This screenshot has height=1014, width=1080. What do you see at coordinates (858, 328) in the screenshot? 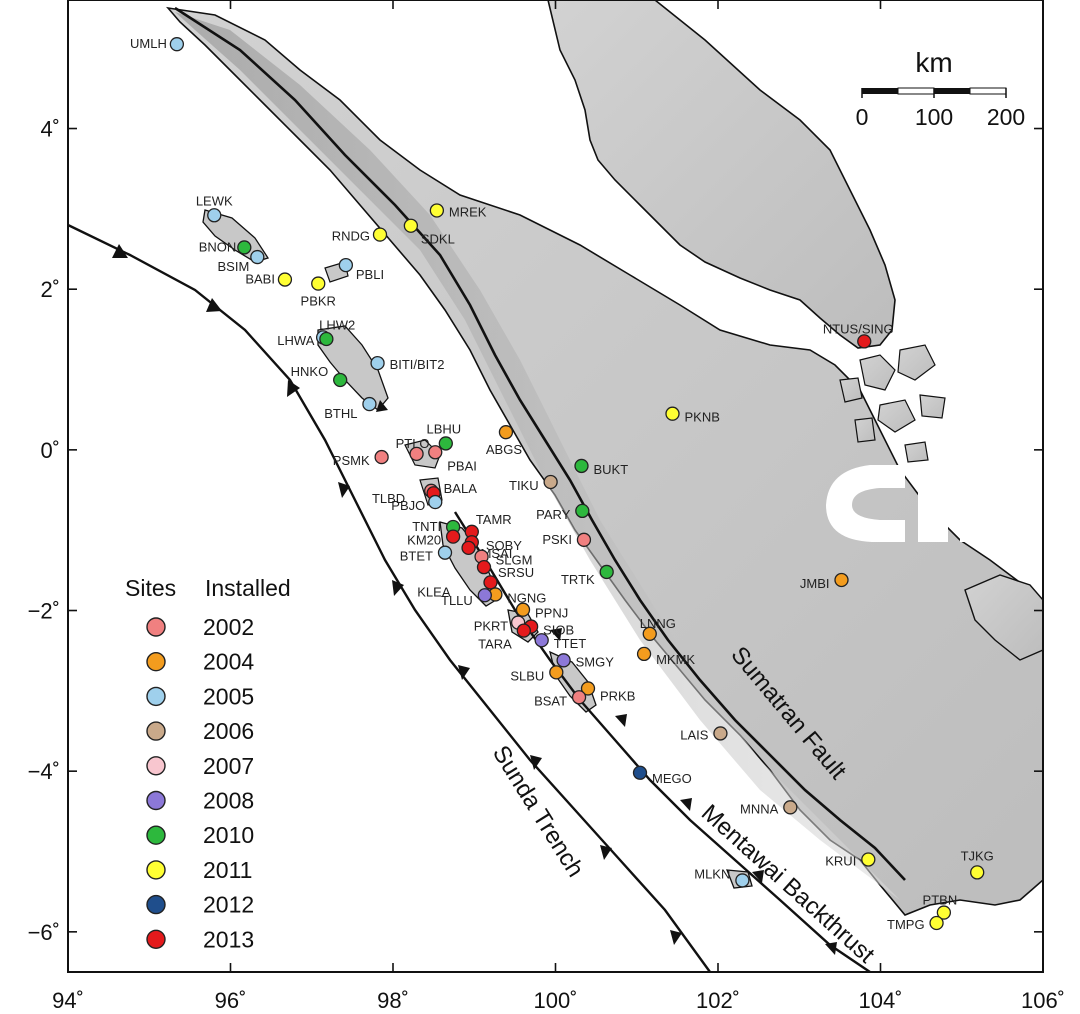
I see `site-label: NTUS/SING` at bounding box center [858, 328].